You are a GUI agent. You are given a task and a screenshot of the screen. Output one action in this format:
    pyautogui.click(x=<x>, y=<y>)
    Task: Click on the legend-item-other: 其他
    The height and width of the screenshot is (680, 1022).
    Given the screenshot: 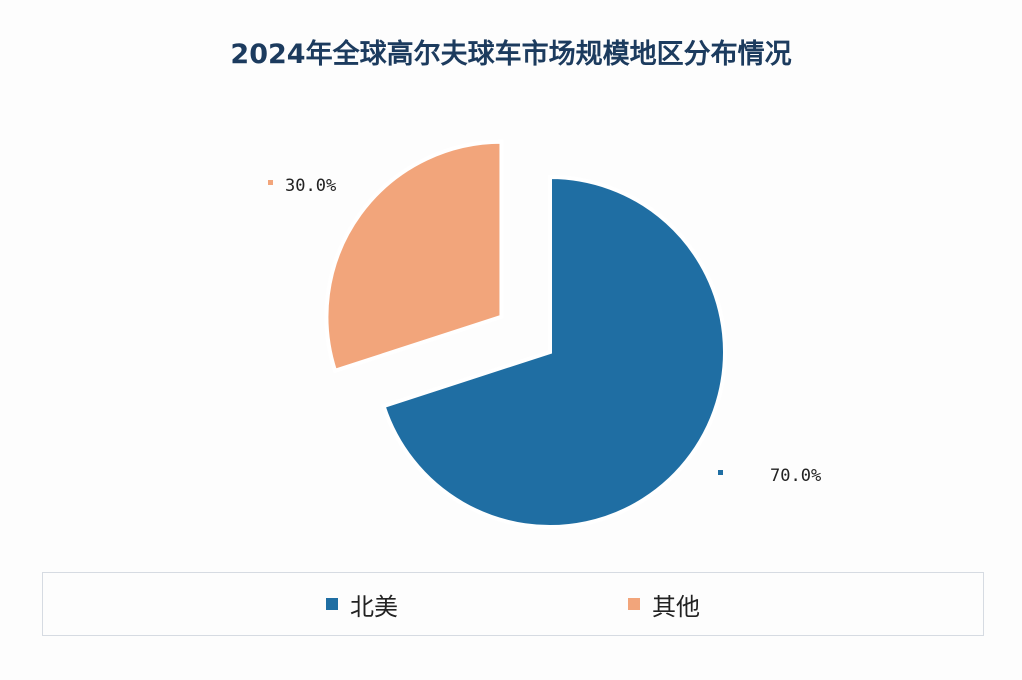 What is the action you would take?
    pyautogui.click(x=664, y=604)
    